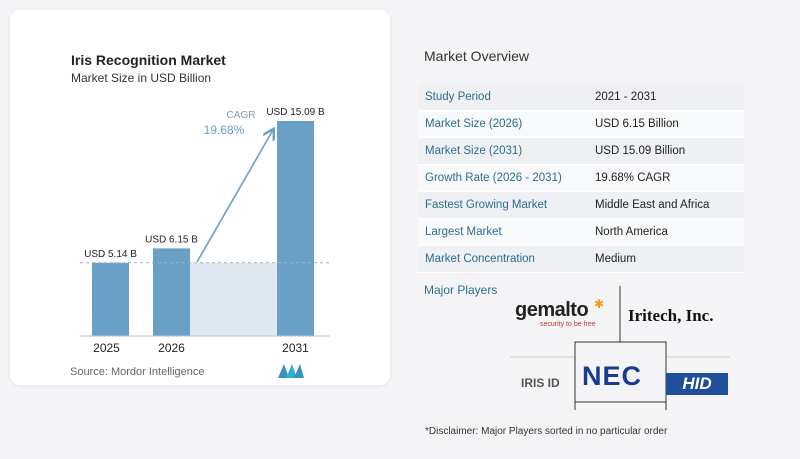 Image resolution: width=800 pixels, height=459 pixels. I want to click on cagr-value: 19.68%, so click(224, 130).